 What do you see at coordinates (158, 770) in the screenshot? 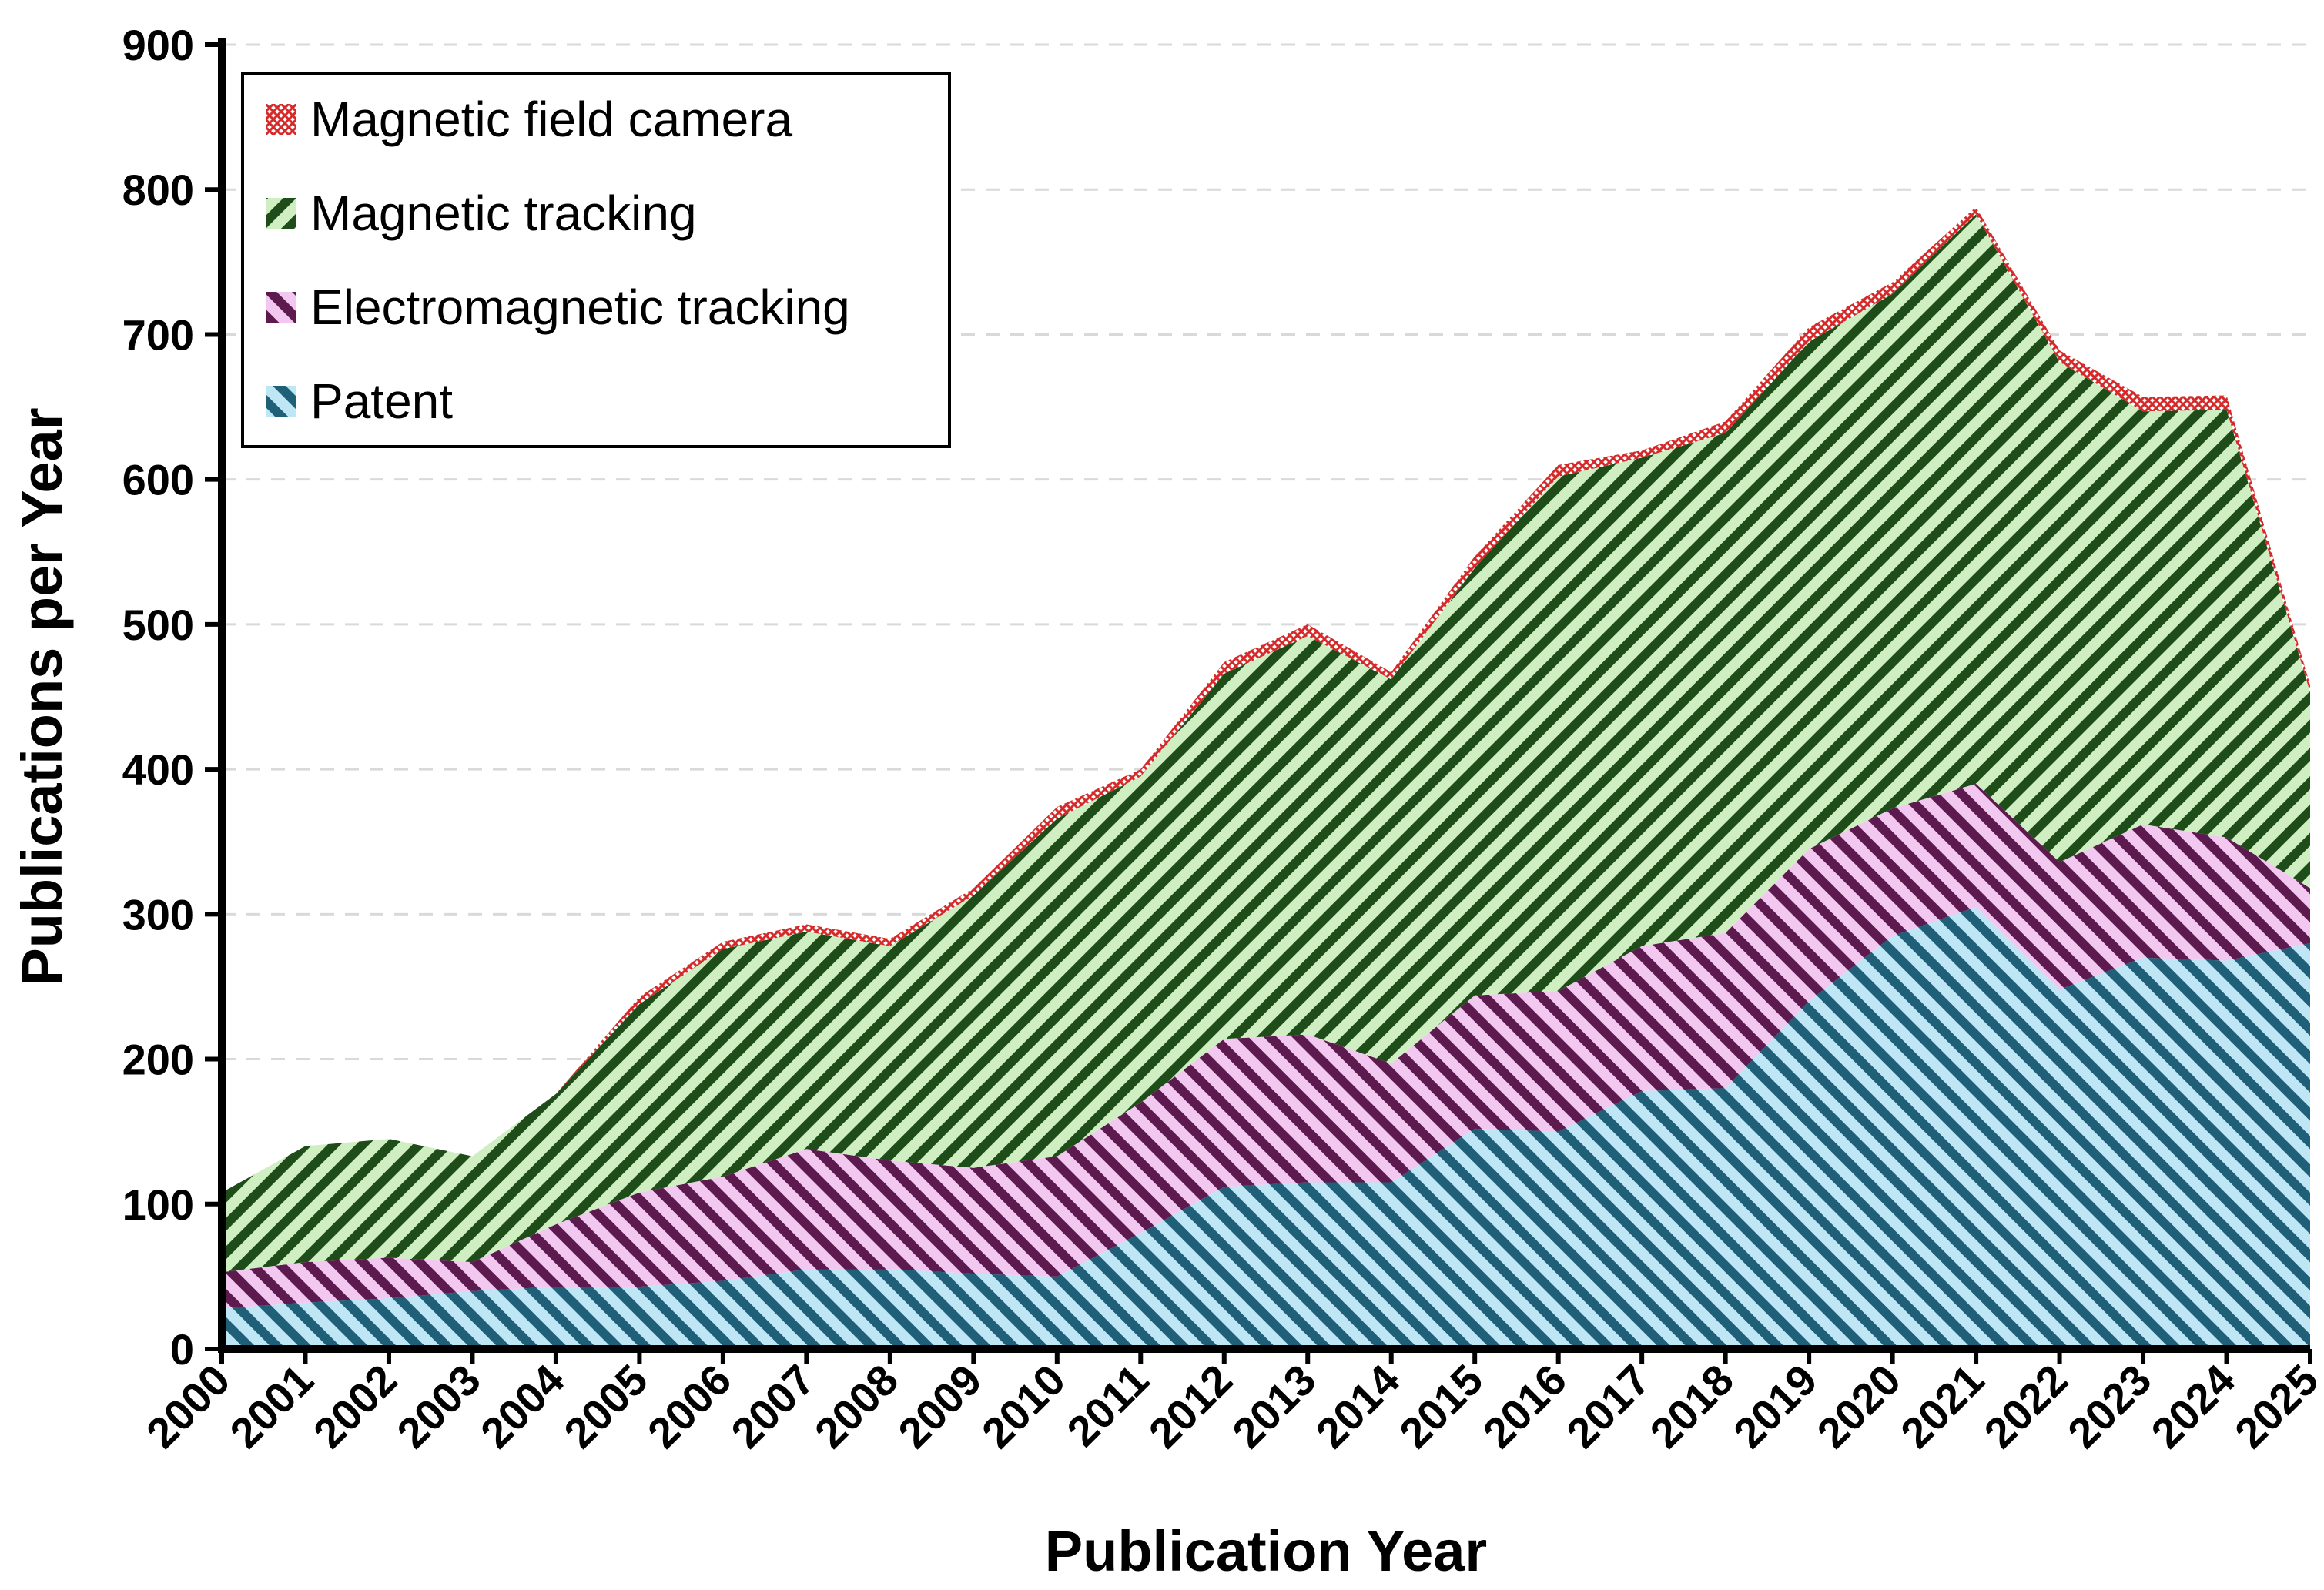
I see `y-tick-label: 400` at bounding box center [158, 770].